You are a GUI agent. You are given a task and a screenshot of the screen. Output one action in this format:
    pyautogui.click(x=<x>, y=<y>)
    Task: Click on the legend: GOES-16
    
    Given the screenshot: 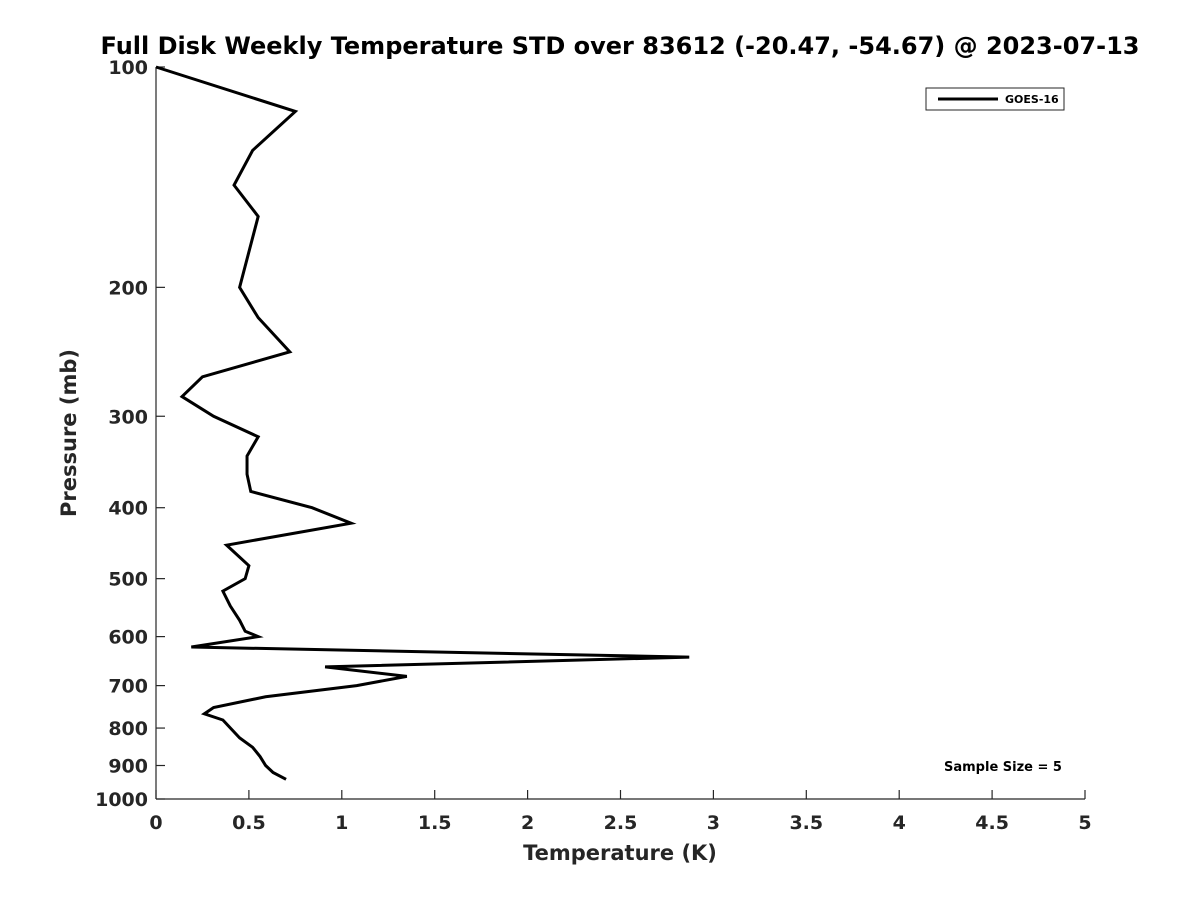 What is the action you would take?
    pyautogui.click(x=995, y=99)
    